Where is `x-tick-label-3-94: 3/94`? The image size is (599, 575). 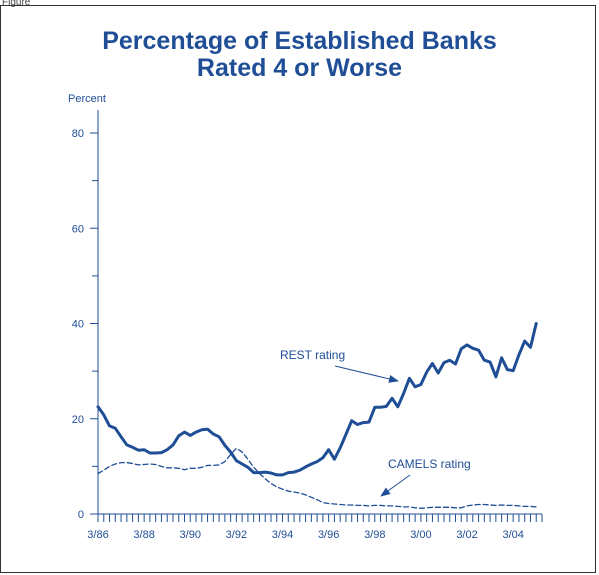 x-tick-label-3-94: 3/94 is located at coordinates (282, 535).